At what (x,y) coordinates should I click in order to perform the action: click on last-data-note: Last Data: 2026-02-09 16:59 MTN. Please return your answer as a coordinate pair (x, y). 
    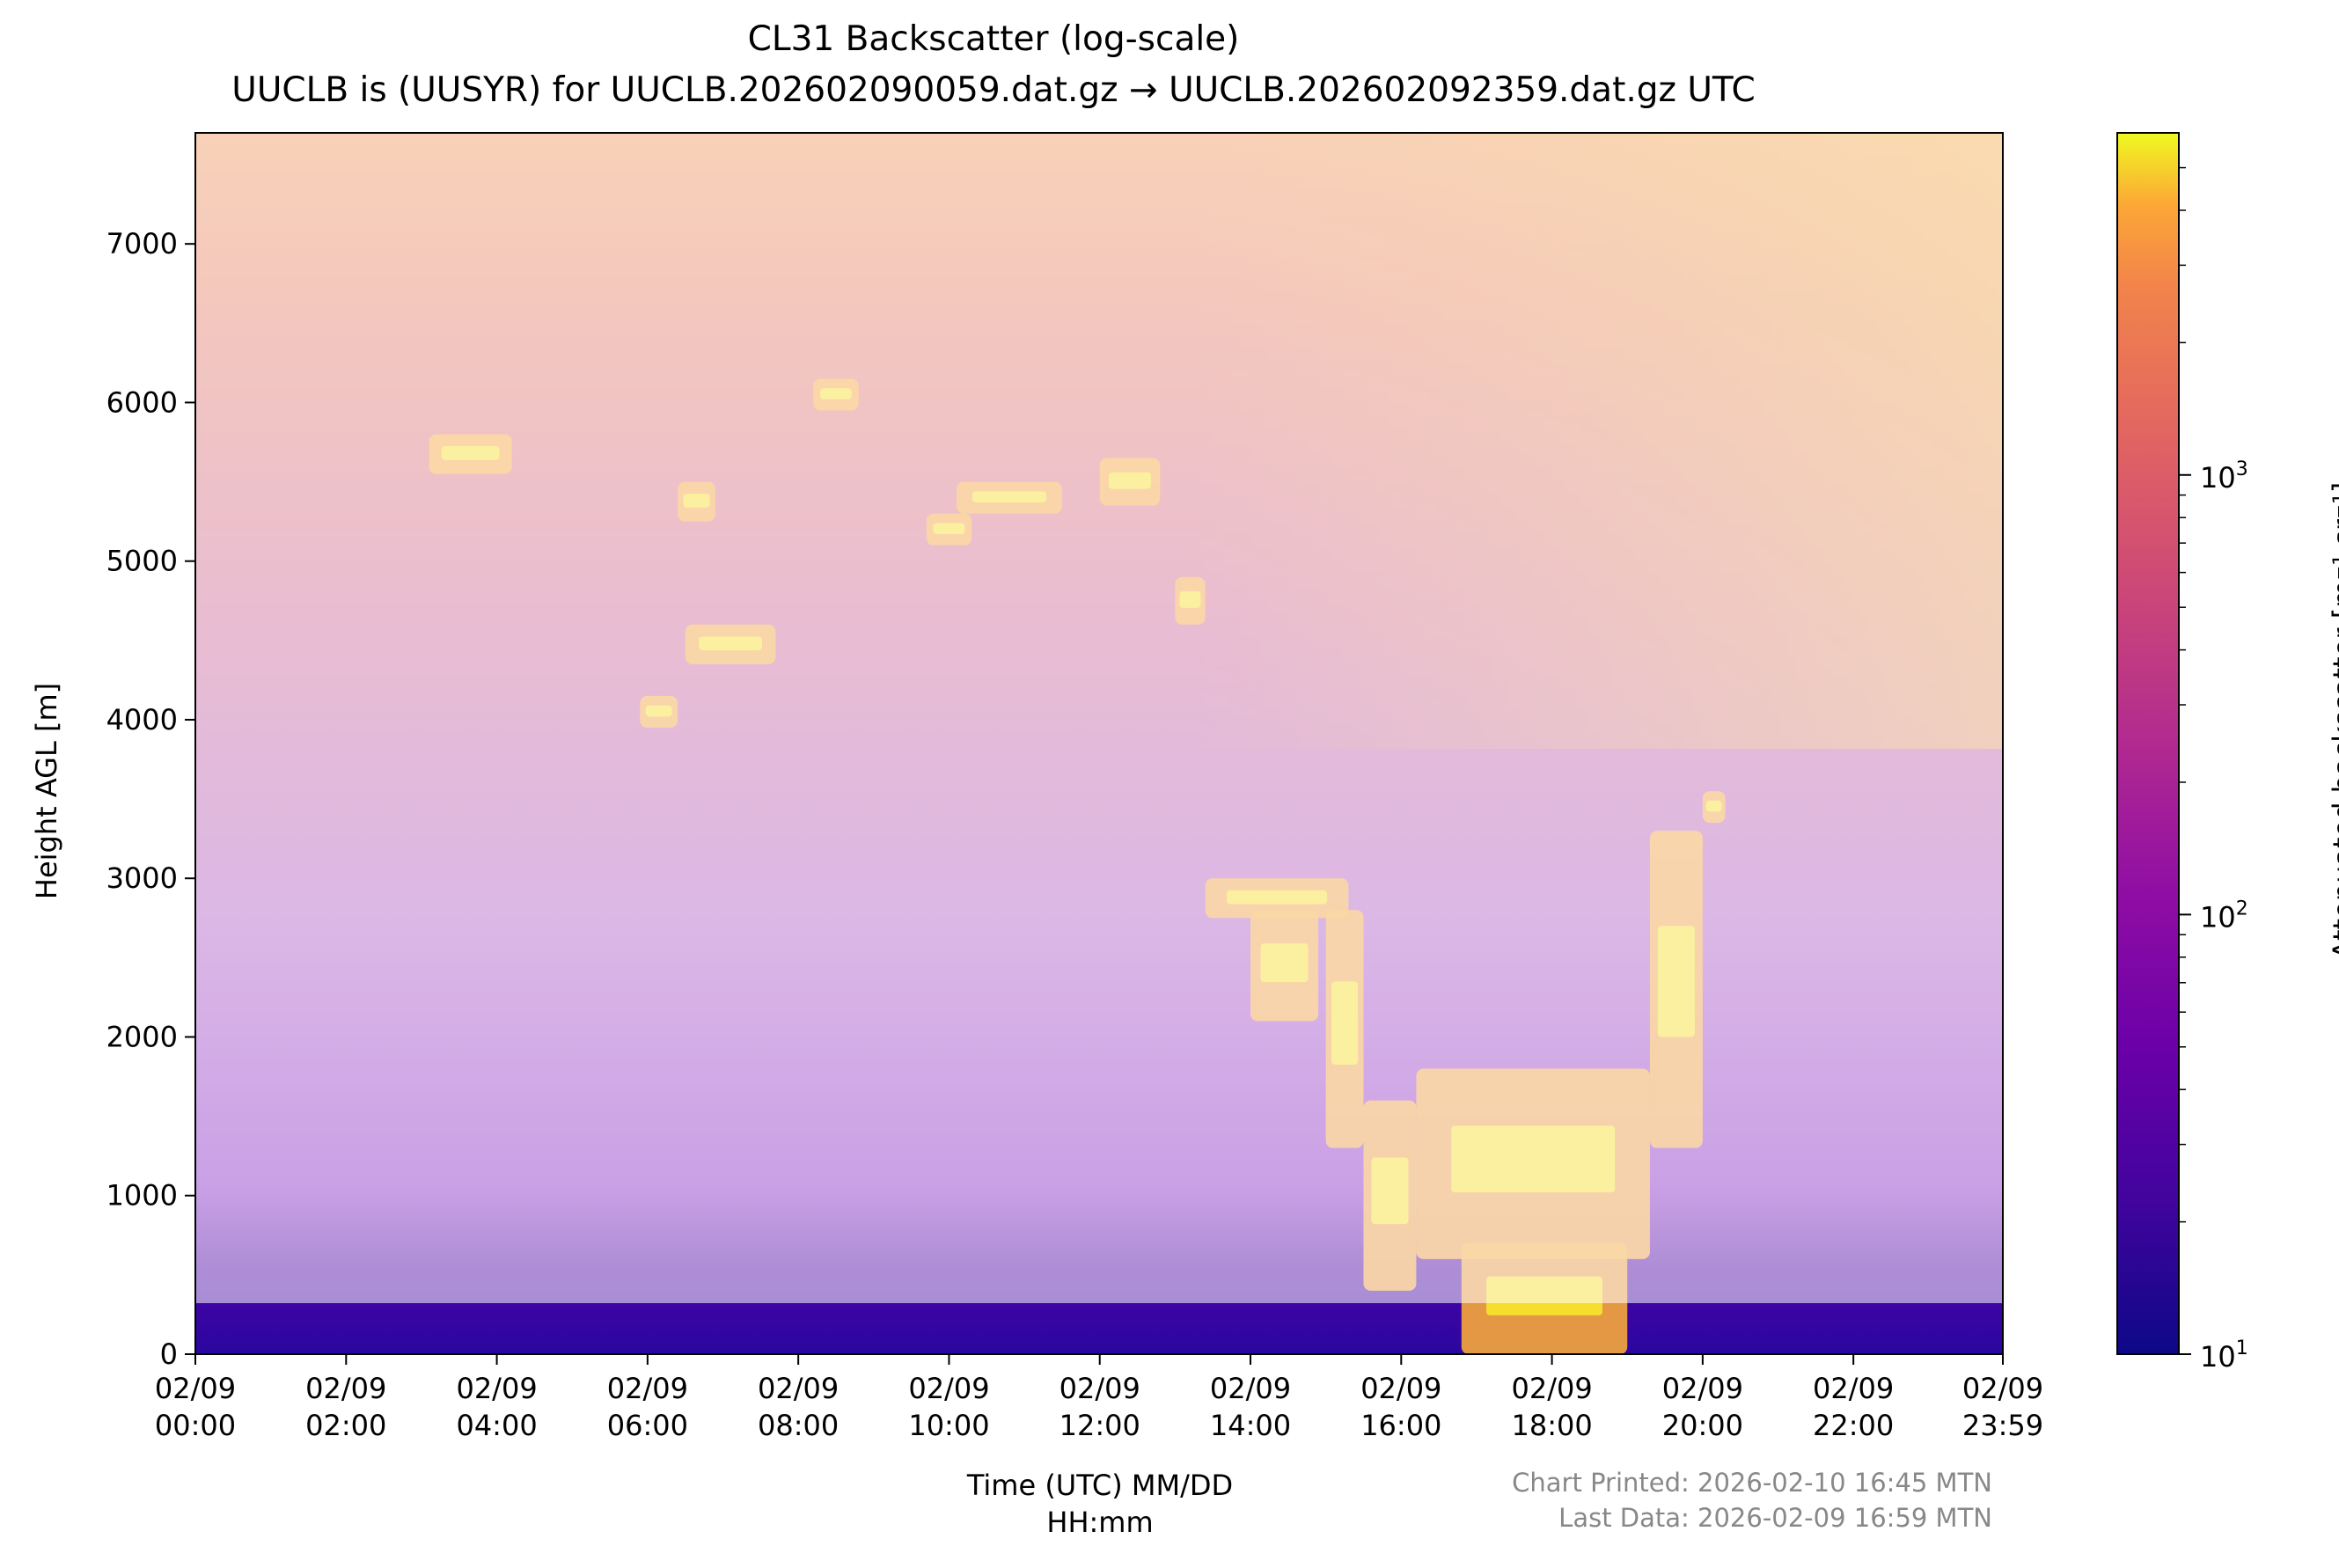
    Looking at the image, I should click on (1775, 1518).